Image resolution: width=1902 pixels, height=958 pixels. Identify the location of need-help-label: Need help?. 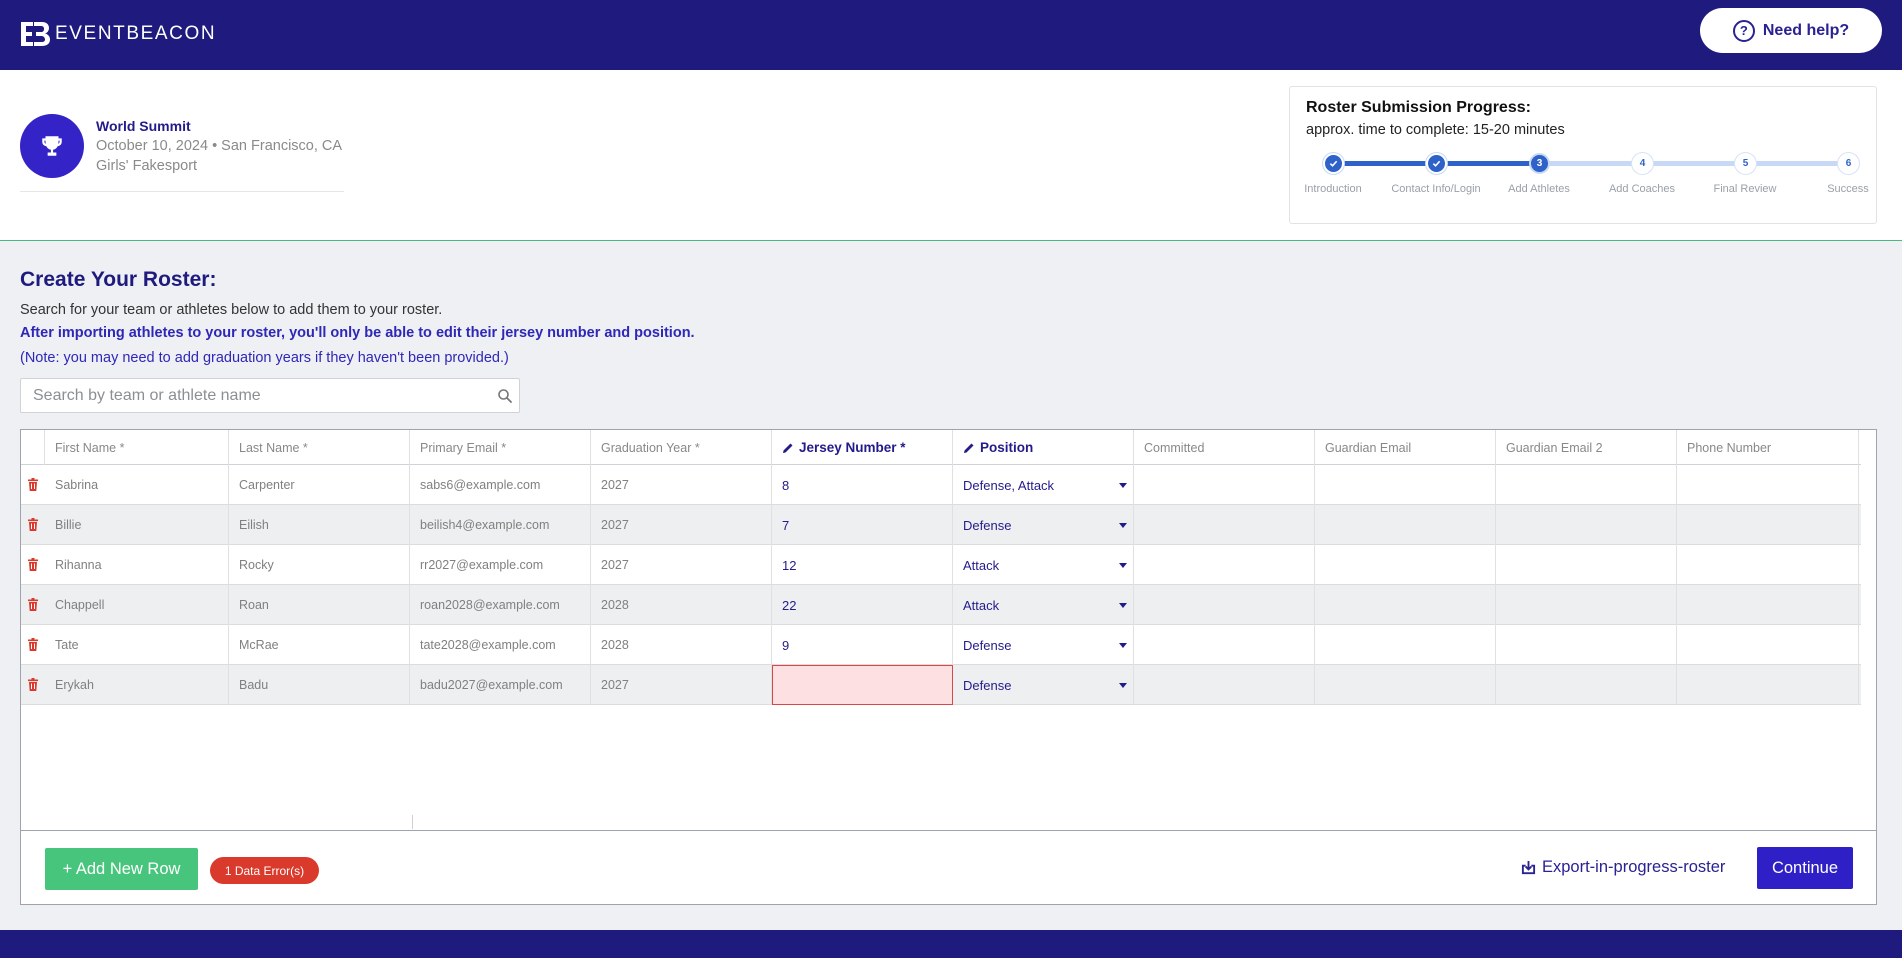
(1806, 30).